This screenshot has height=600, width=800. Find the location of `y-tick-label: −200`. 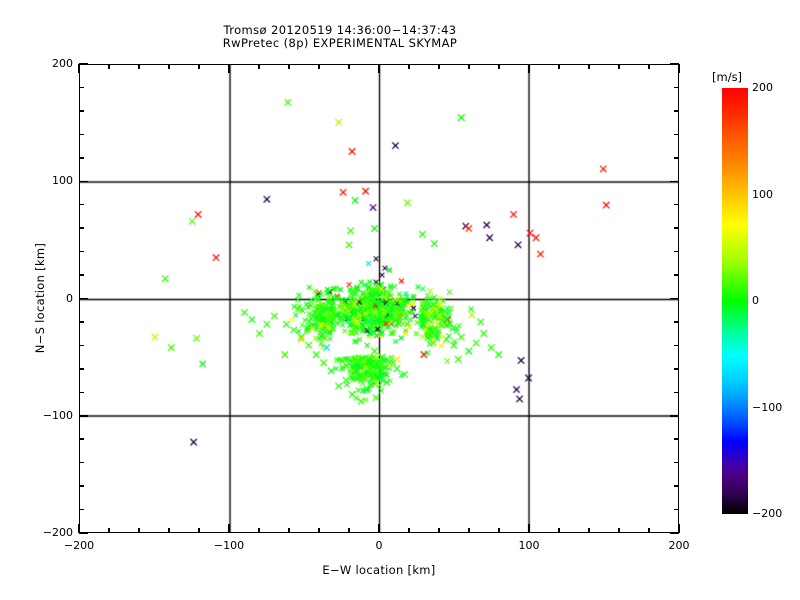

y-tick-label: −200 is located at coordinates (57, 532).